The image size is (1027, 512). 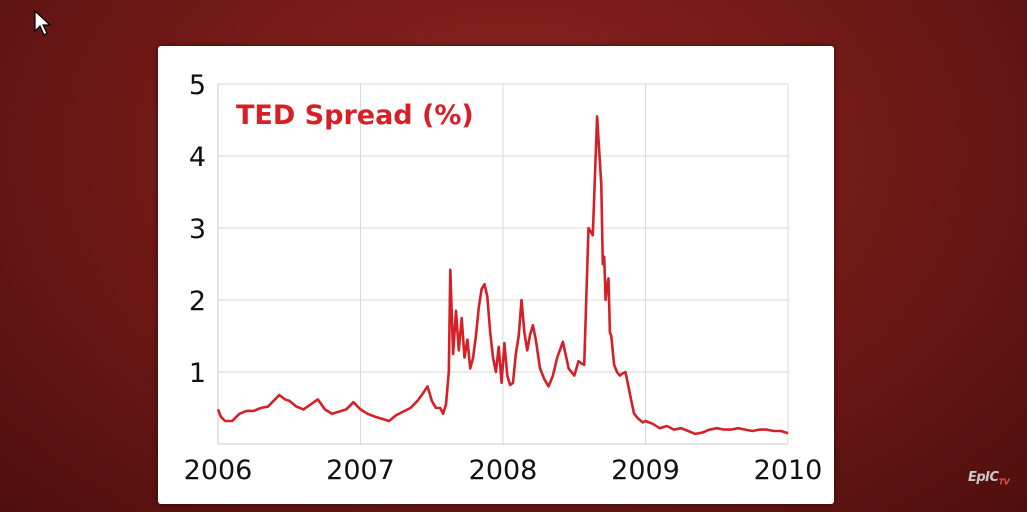 I want to click on y-tick-label-2: 2, so click(x=197, y=301).